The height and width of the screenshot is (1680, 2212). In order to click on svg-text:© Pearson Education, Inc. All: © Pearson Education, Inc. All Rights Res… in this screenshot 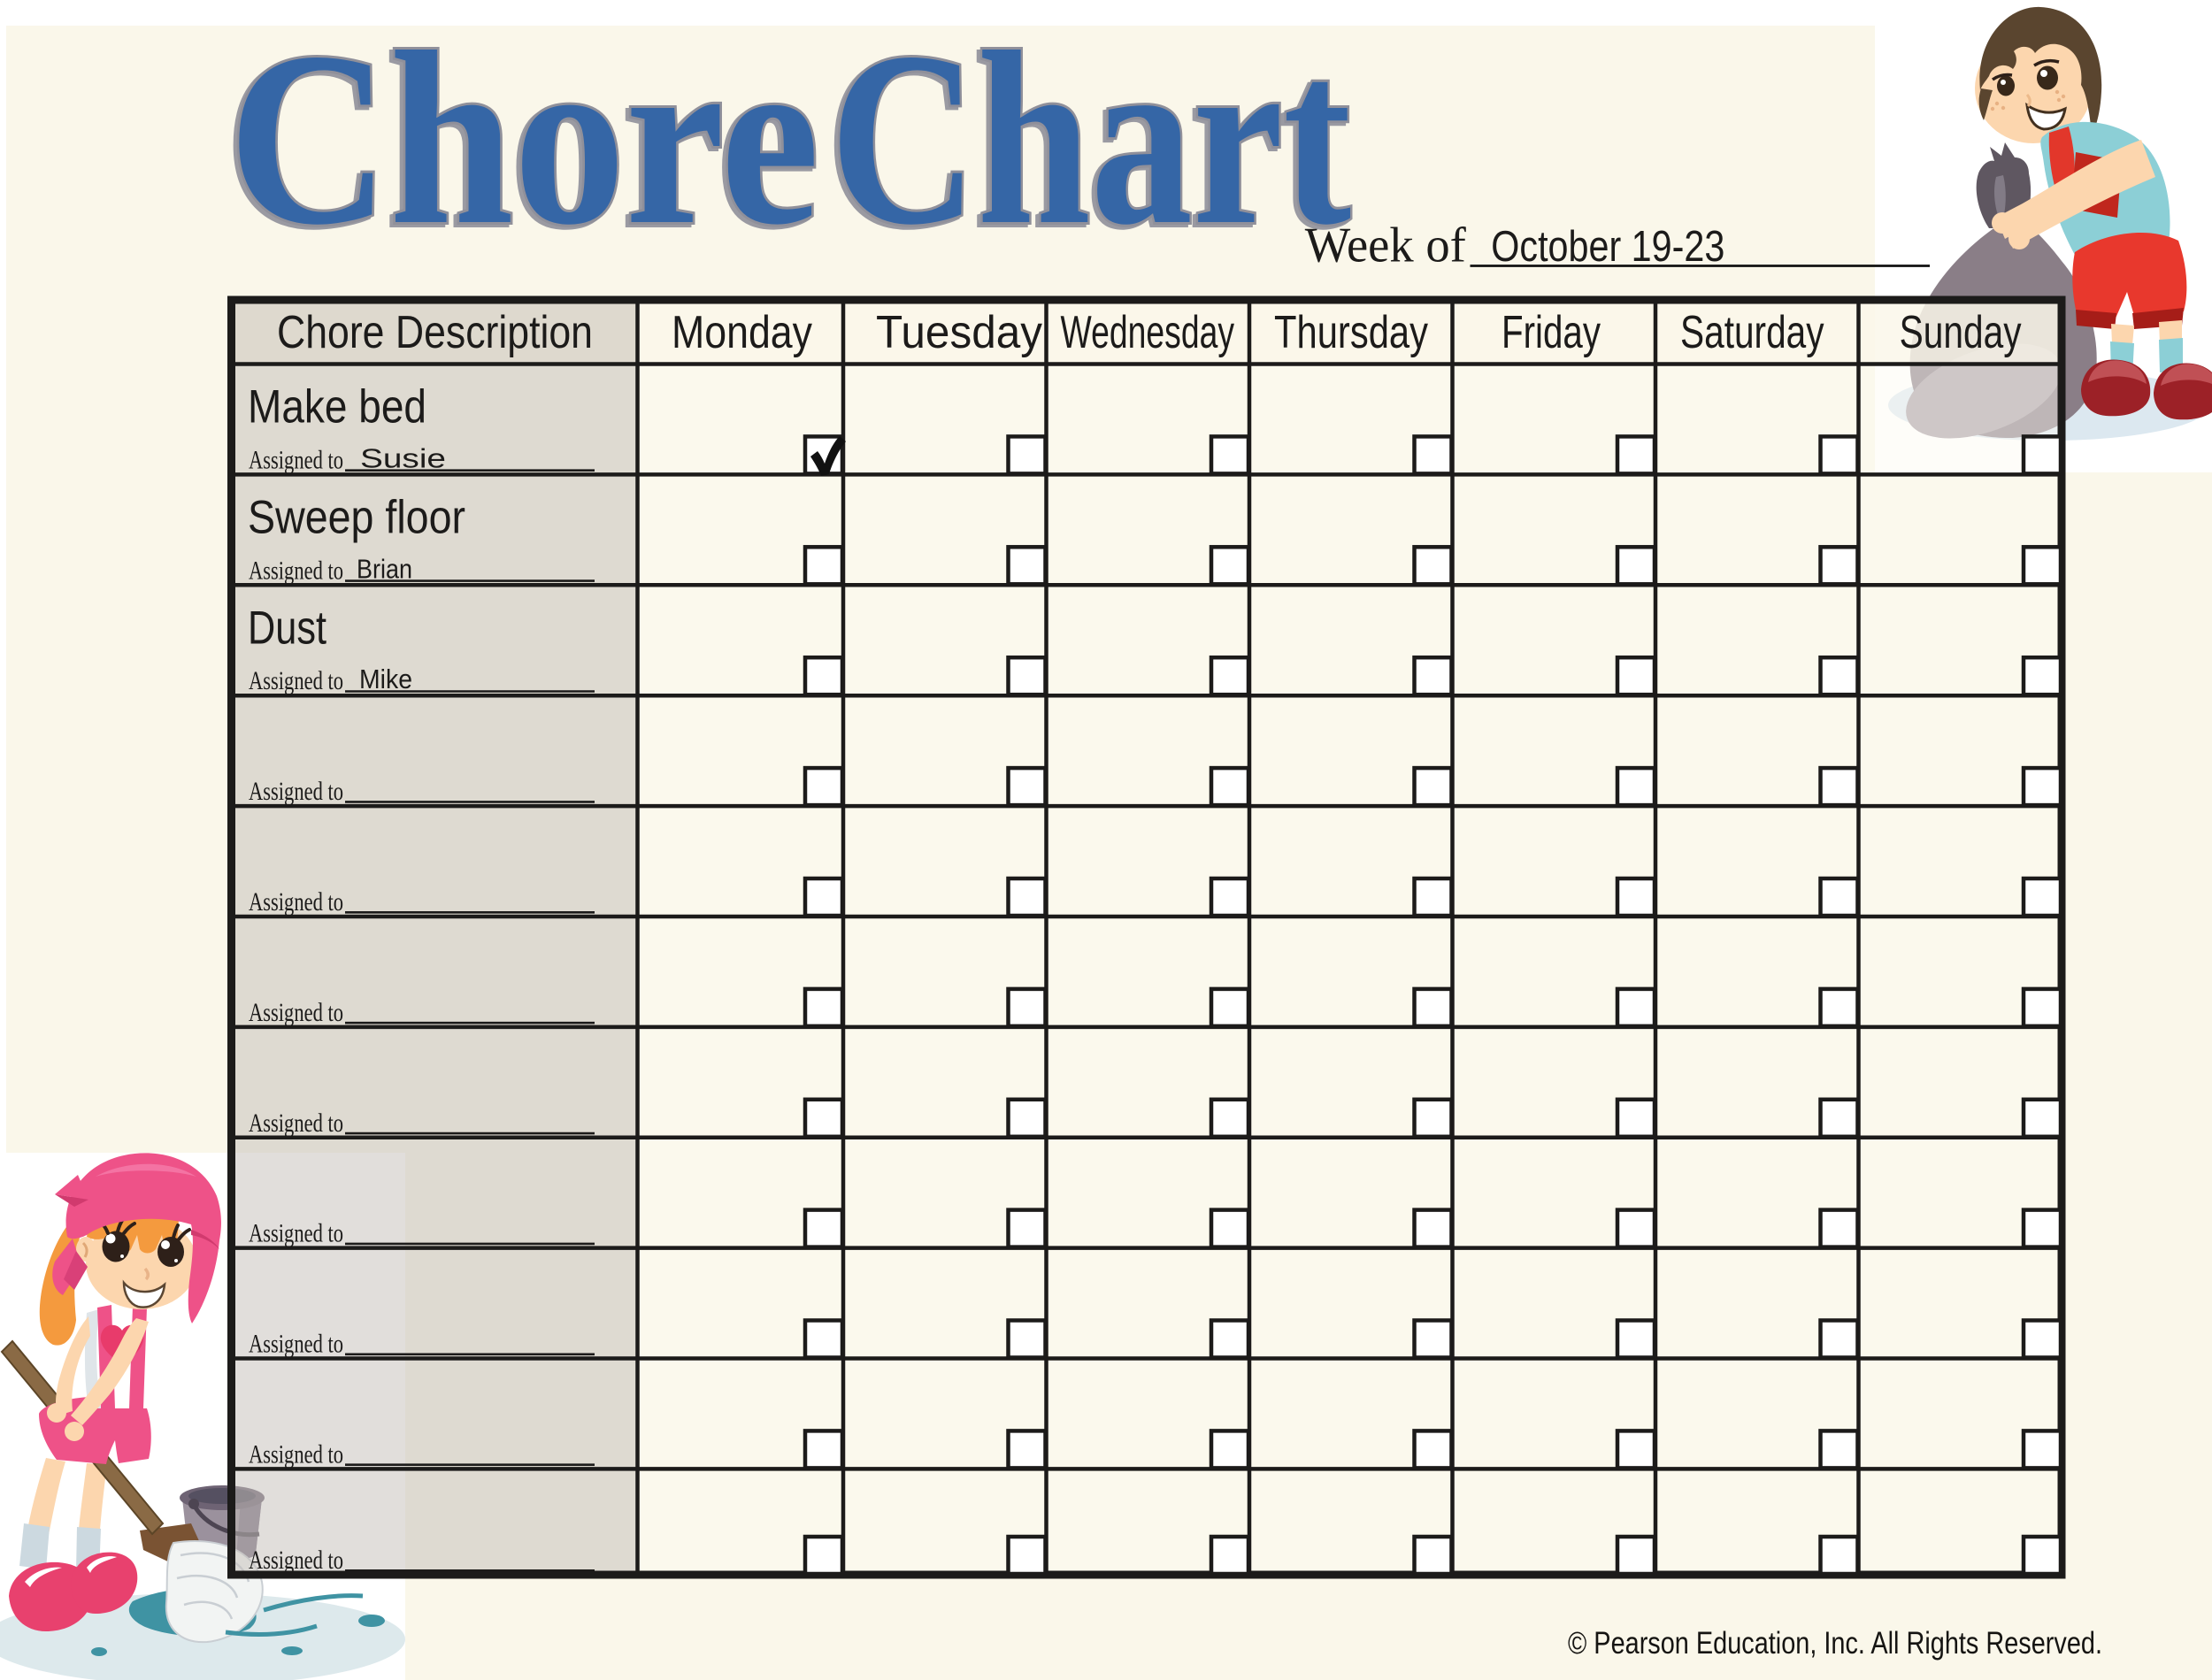, I will do `click(1835, 1643)`.